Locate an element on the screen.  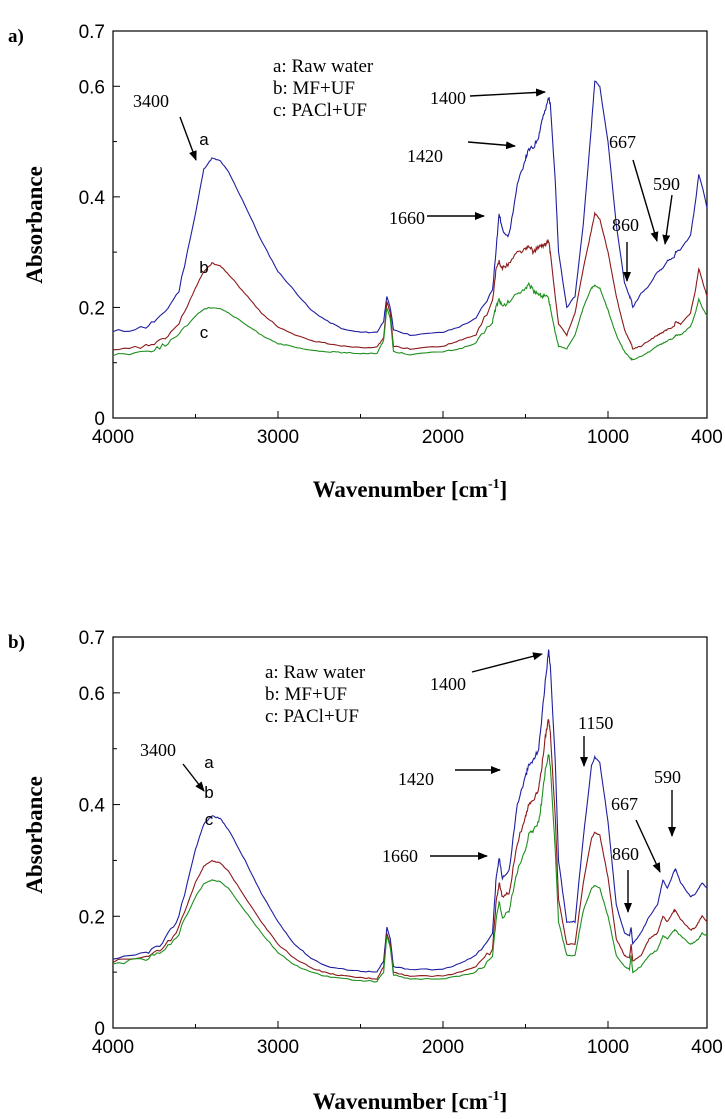
peak-annotation-label: 1150 is located at coordinates (595, 723).